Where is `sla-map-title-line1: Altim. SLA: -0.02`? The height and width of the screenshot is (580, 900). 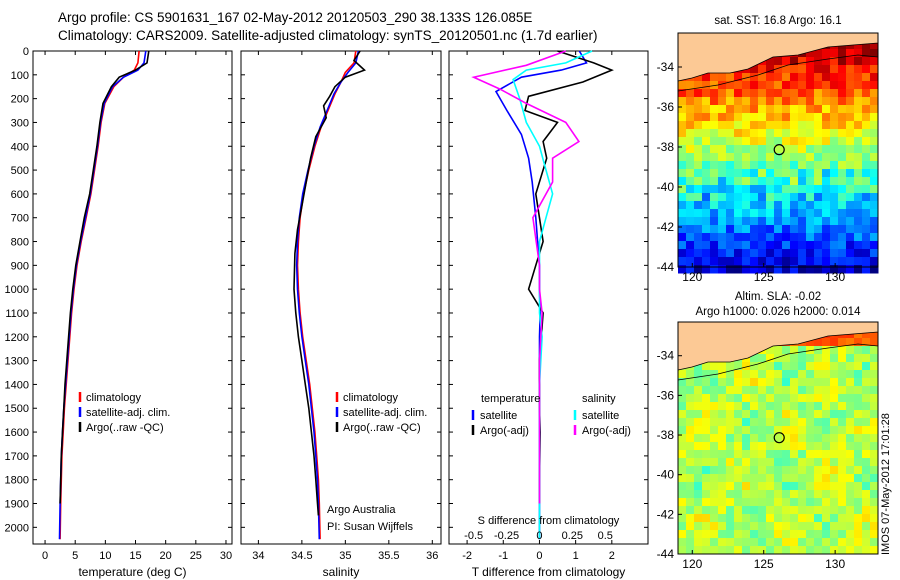 sla-map-title-line1: Altim. SLA: -0.02 is located at coordinates (778, 297).